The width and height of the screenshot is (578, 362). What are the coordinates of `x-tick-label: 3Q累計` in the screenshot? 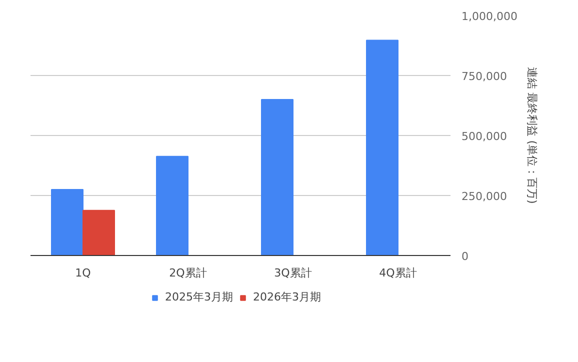 It's located at (293, 273).